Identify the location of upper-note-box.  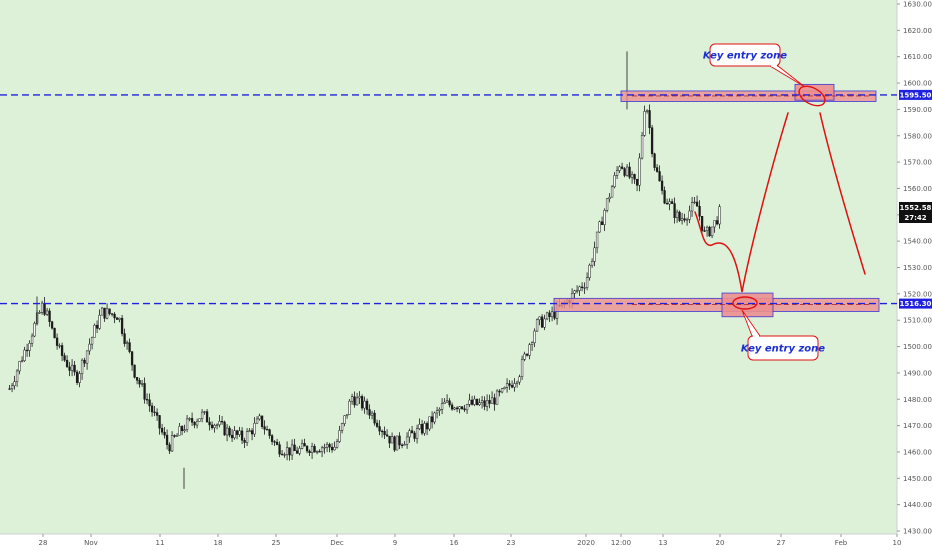
(745, 55).